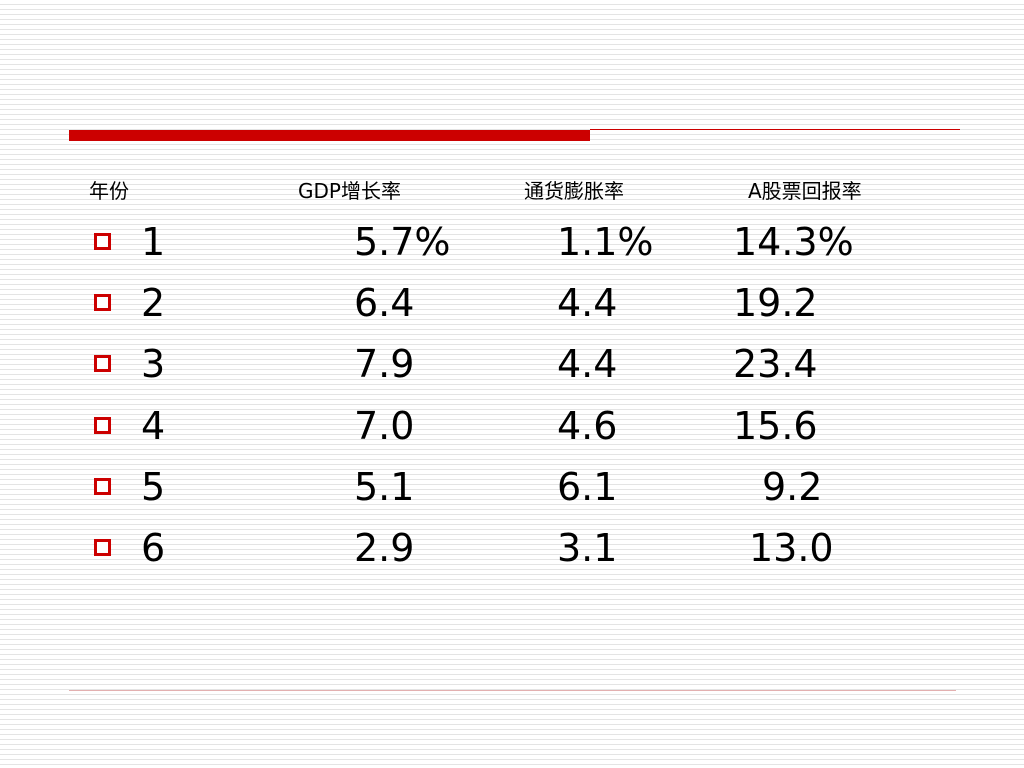 This screenshot has width=1024, height=768. What do you see at coordinates (805, 191) in the screenshot?
I see `header-stock-return: A股票回报率` at bounding box center [805, 191].